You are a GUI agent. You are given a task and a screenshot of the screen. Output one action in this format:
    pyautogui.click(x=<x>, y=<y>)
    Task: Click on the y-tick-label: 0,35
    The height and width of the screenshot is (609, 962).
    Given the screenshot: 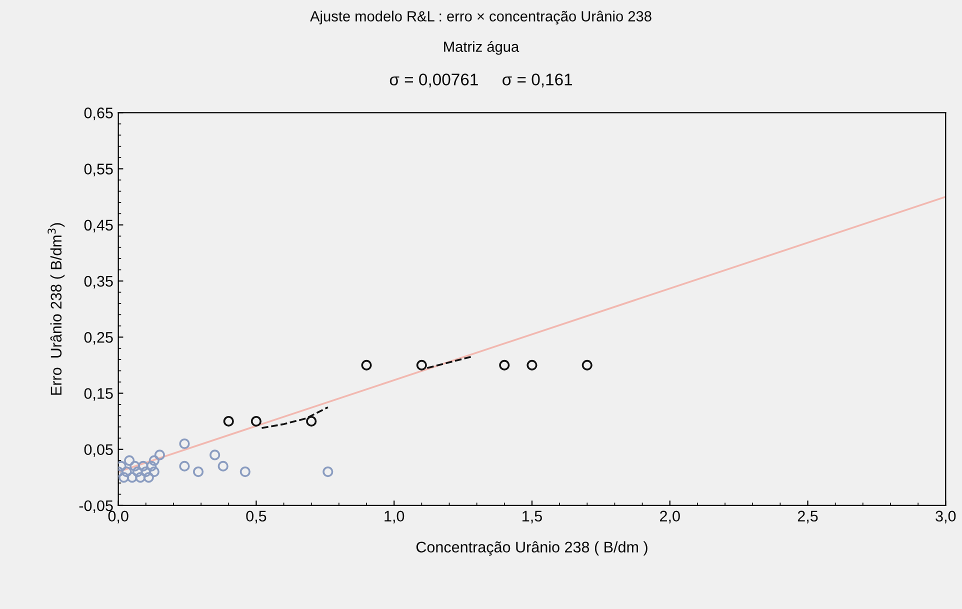 What is the action you would take?
    pyautogui.click(x=98, y=282)
    